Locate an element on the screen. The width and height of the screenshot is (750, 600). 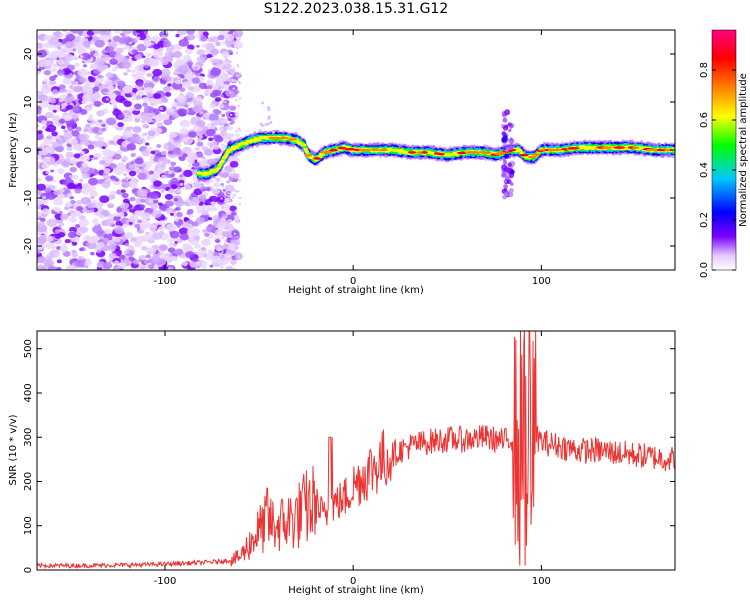
top-y-axis-label: Frequency (Hz) is located at coordinates (13, 150).